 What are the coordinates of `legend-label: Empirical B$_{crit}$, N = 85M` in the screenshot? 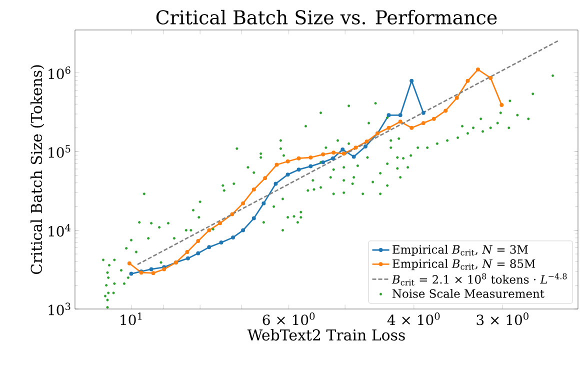 It's located at (464, 264).